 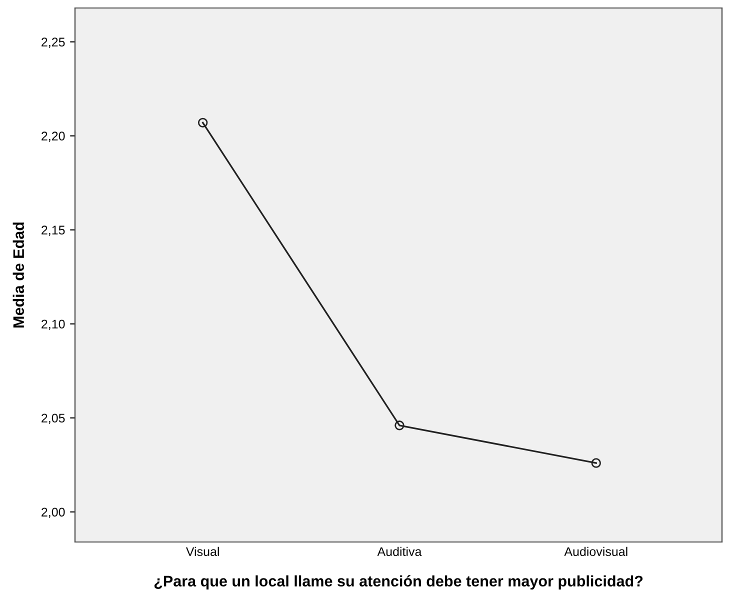 What do you see at coordinates (53, 513) in the screenshot?
I see `y-tick-label: 2,00` at bounding box center [53, 513].